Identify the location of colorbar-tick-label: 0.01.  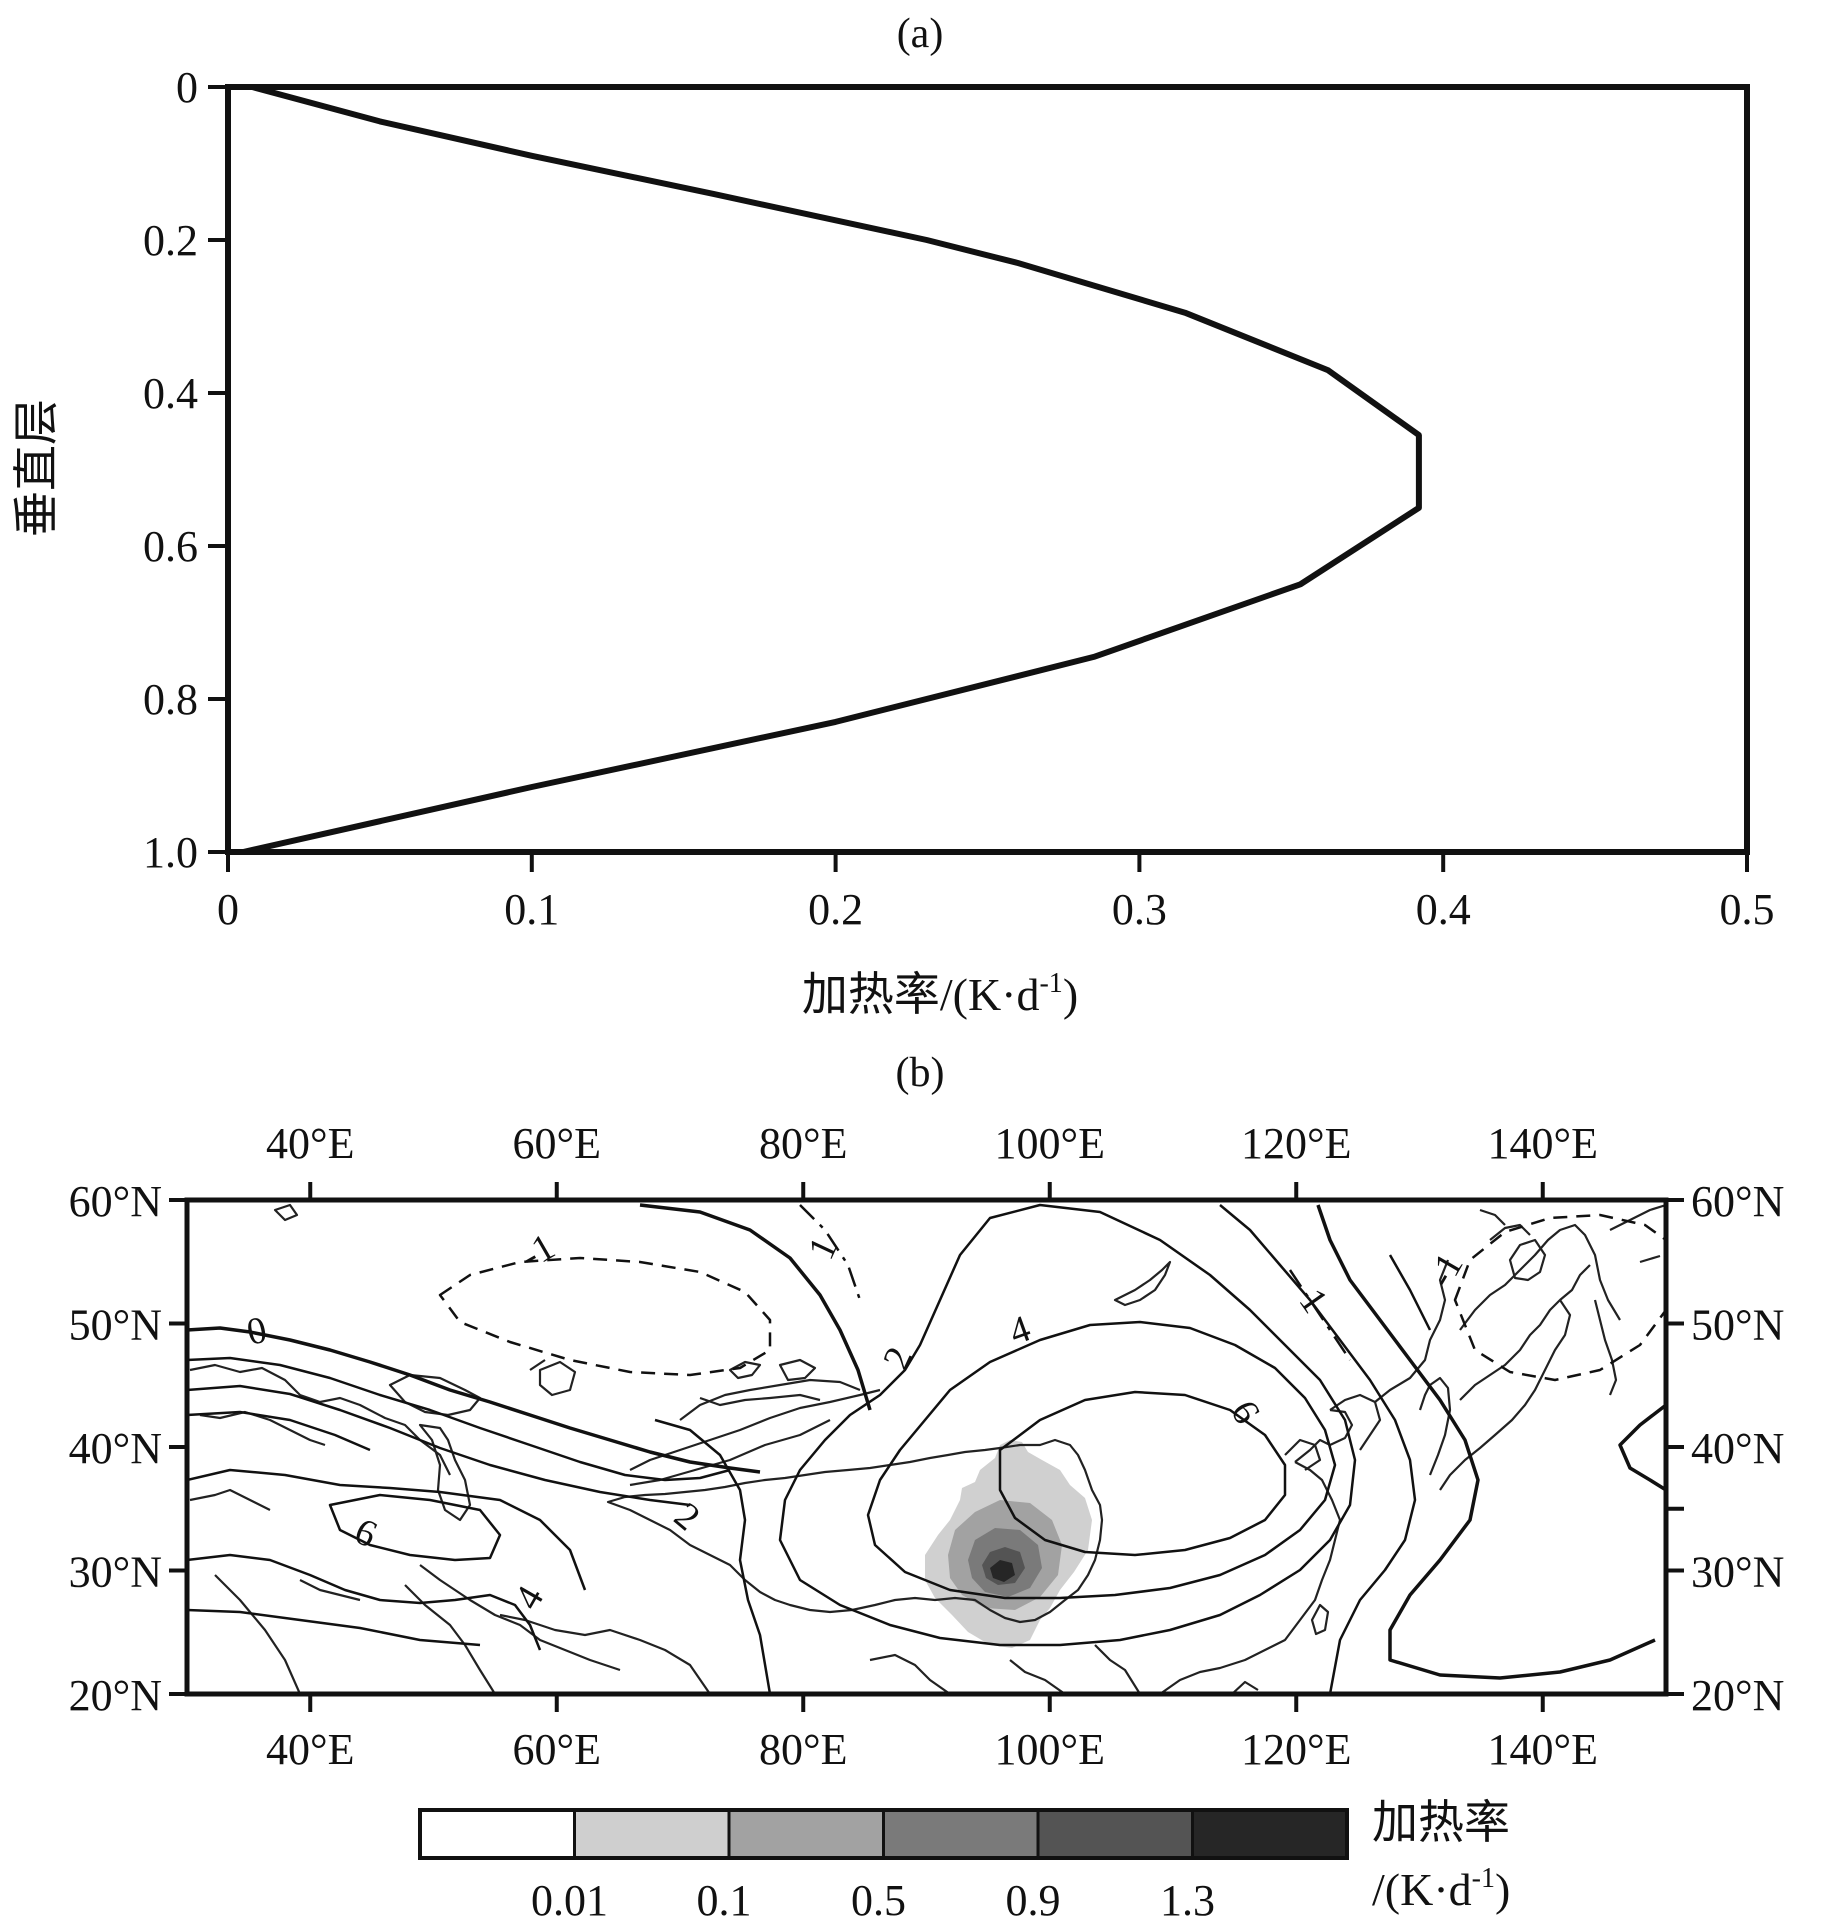
(569, 1900).